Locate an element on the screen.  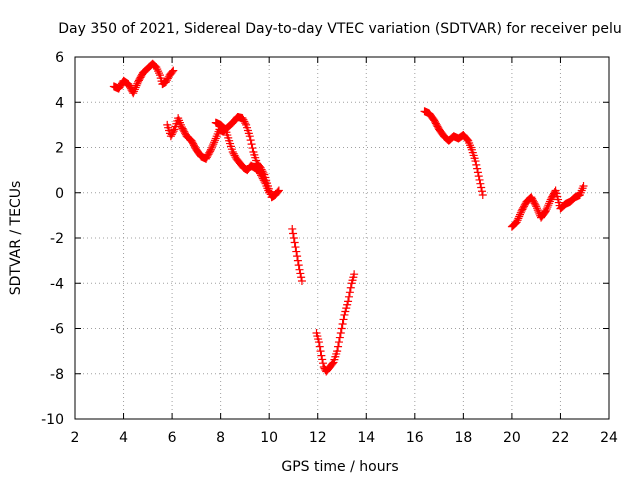
x-tick-label: 8 is located at coordinates (220, 438).